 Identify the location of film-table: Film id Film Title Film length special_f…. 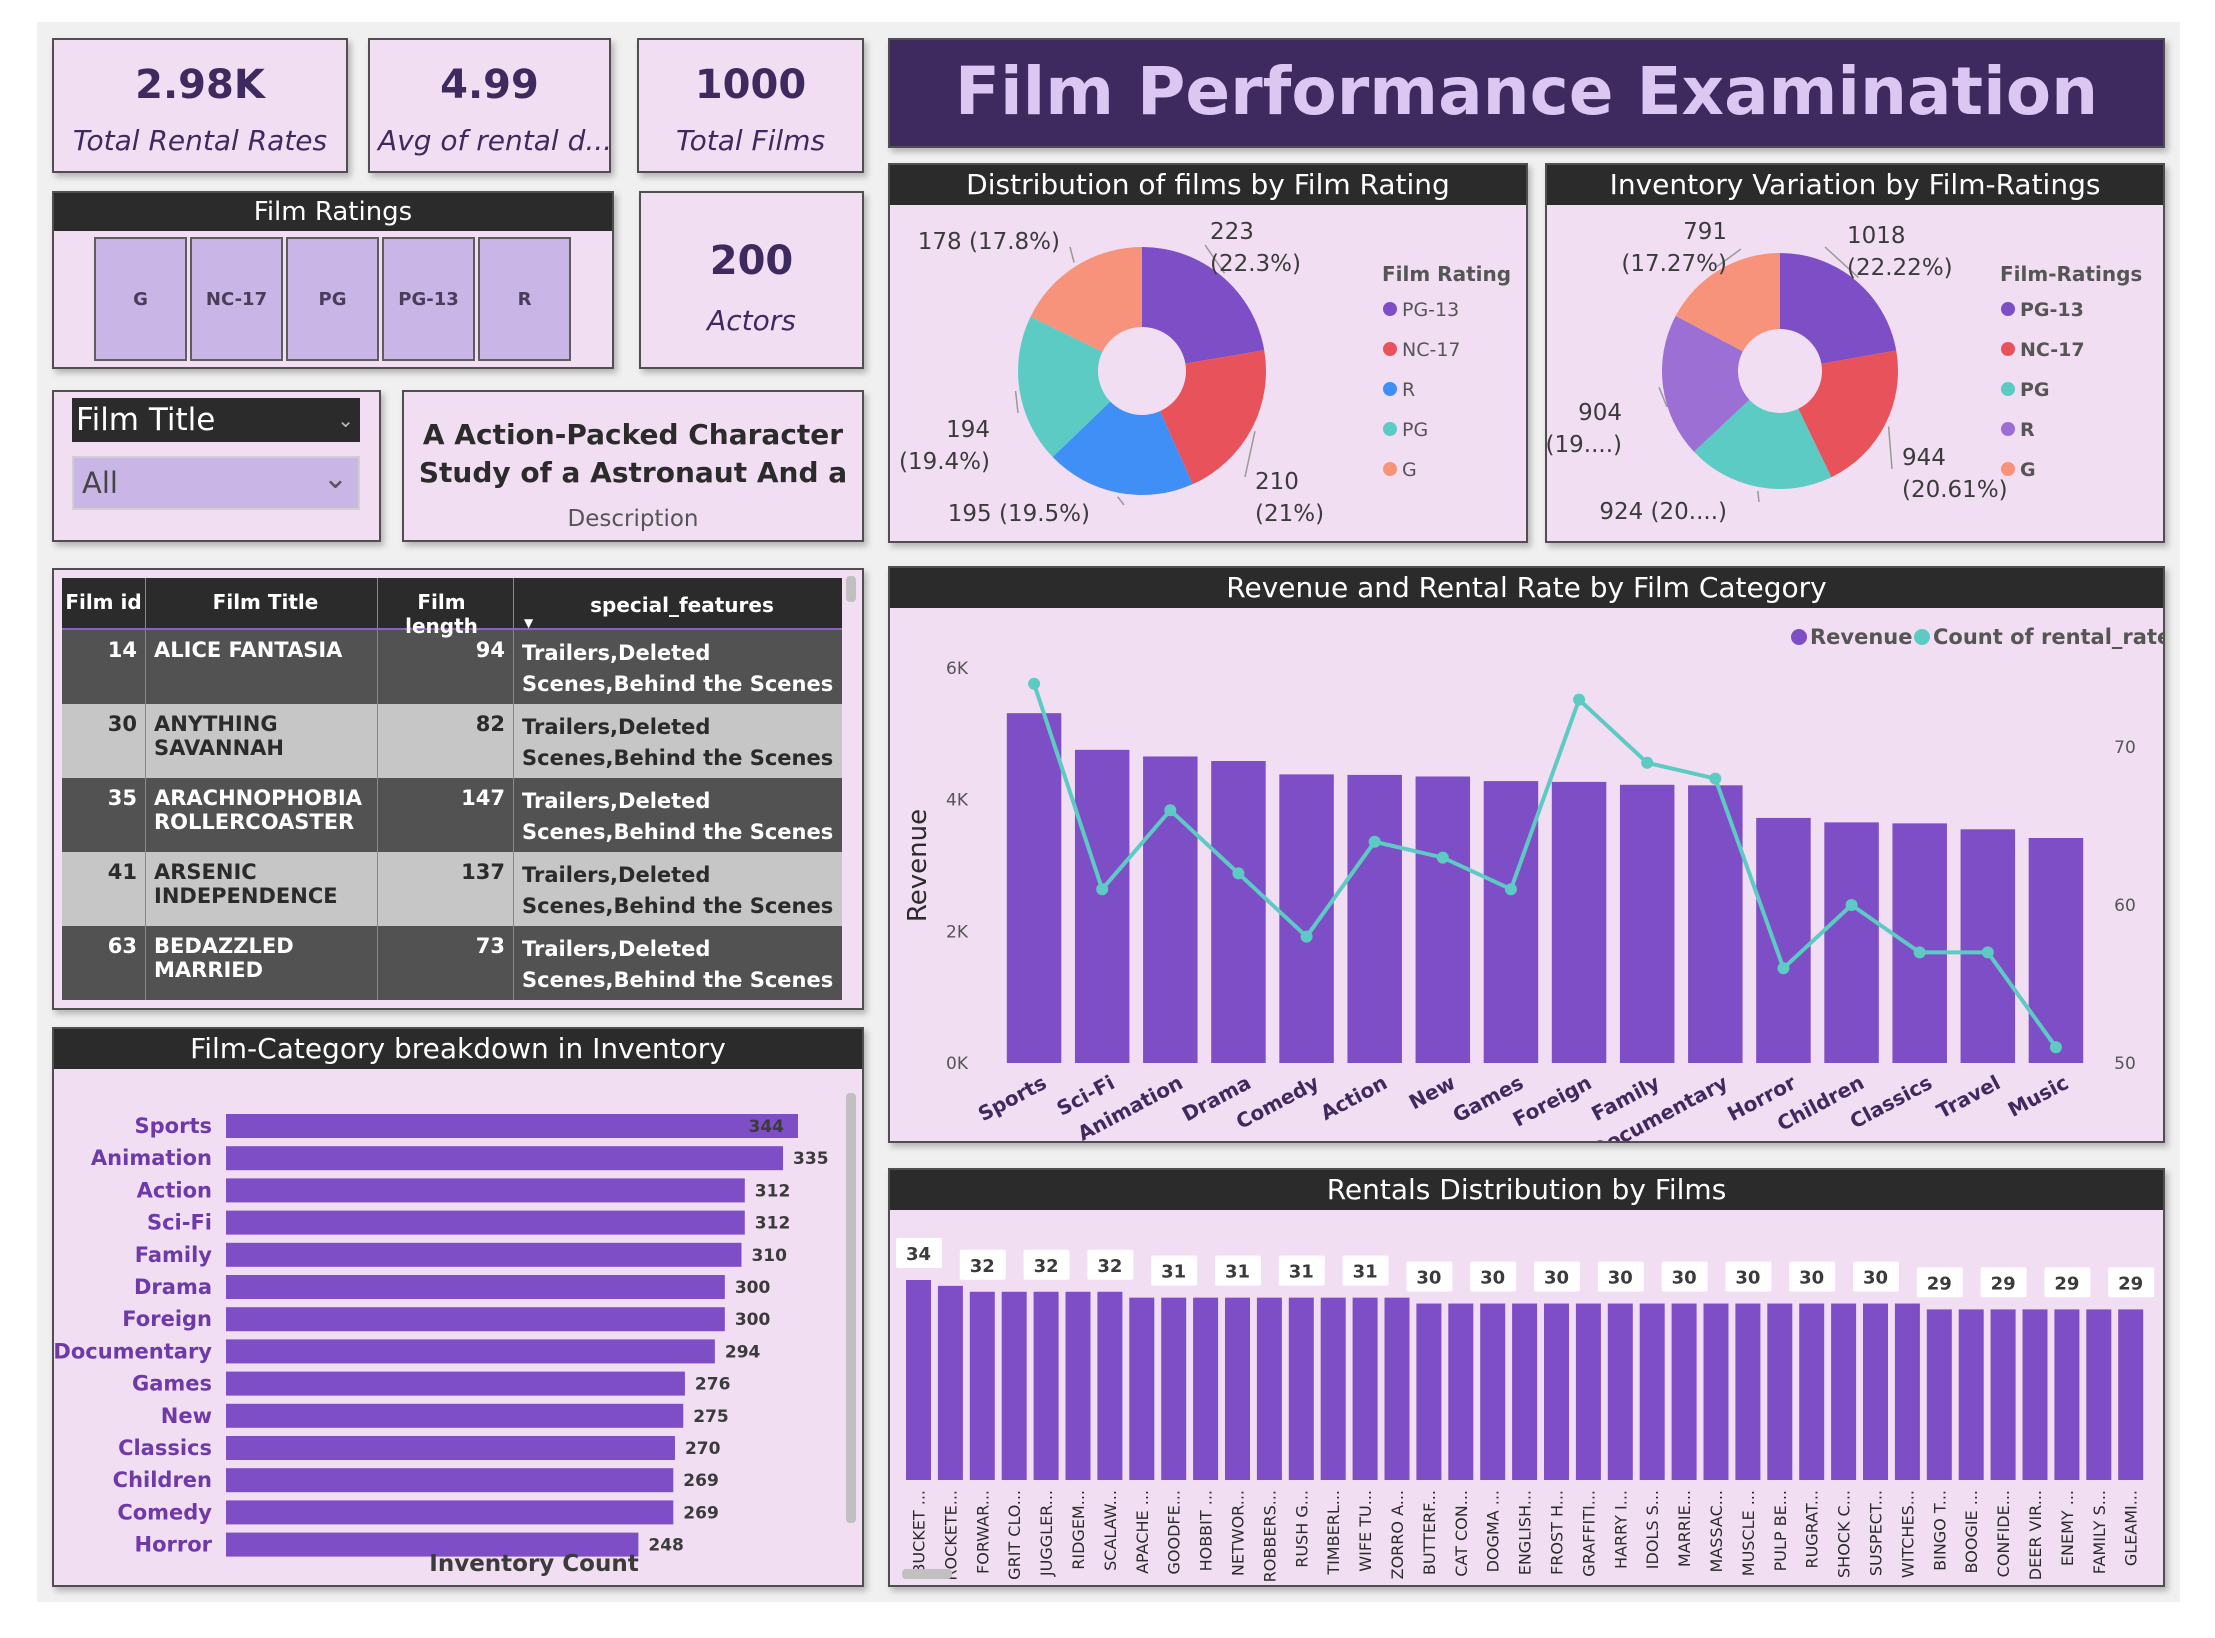
(458, 789).